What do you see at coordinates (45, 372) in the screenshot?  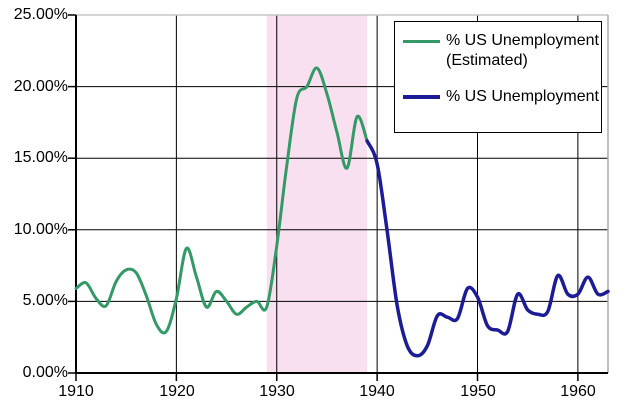 I see `y-axis-label-0: 0.00%` at bounding box center [45, 372].